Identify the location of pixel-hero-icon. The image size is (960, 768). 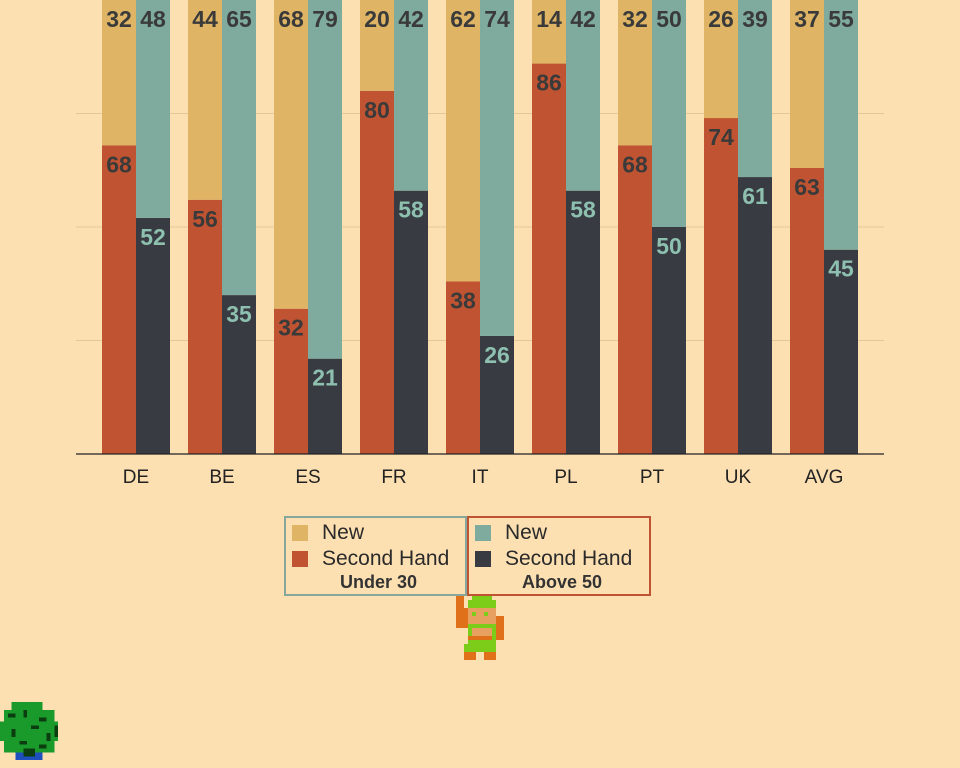
(480, 628).